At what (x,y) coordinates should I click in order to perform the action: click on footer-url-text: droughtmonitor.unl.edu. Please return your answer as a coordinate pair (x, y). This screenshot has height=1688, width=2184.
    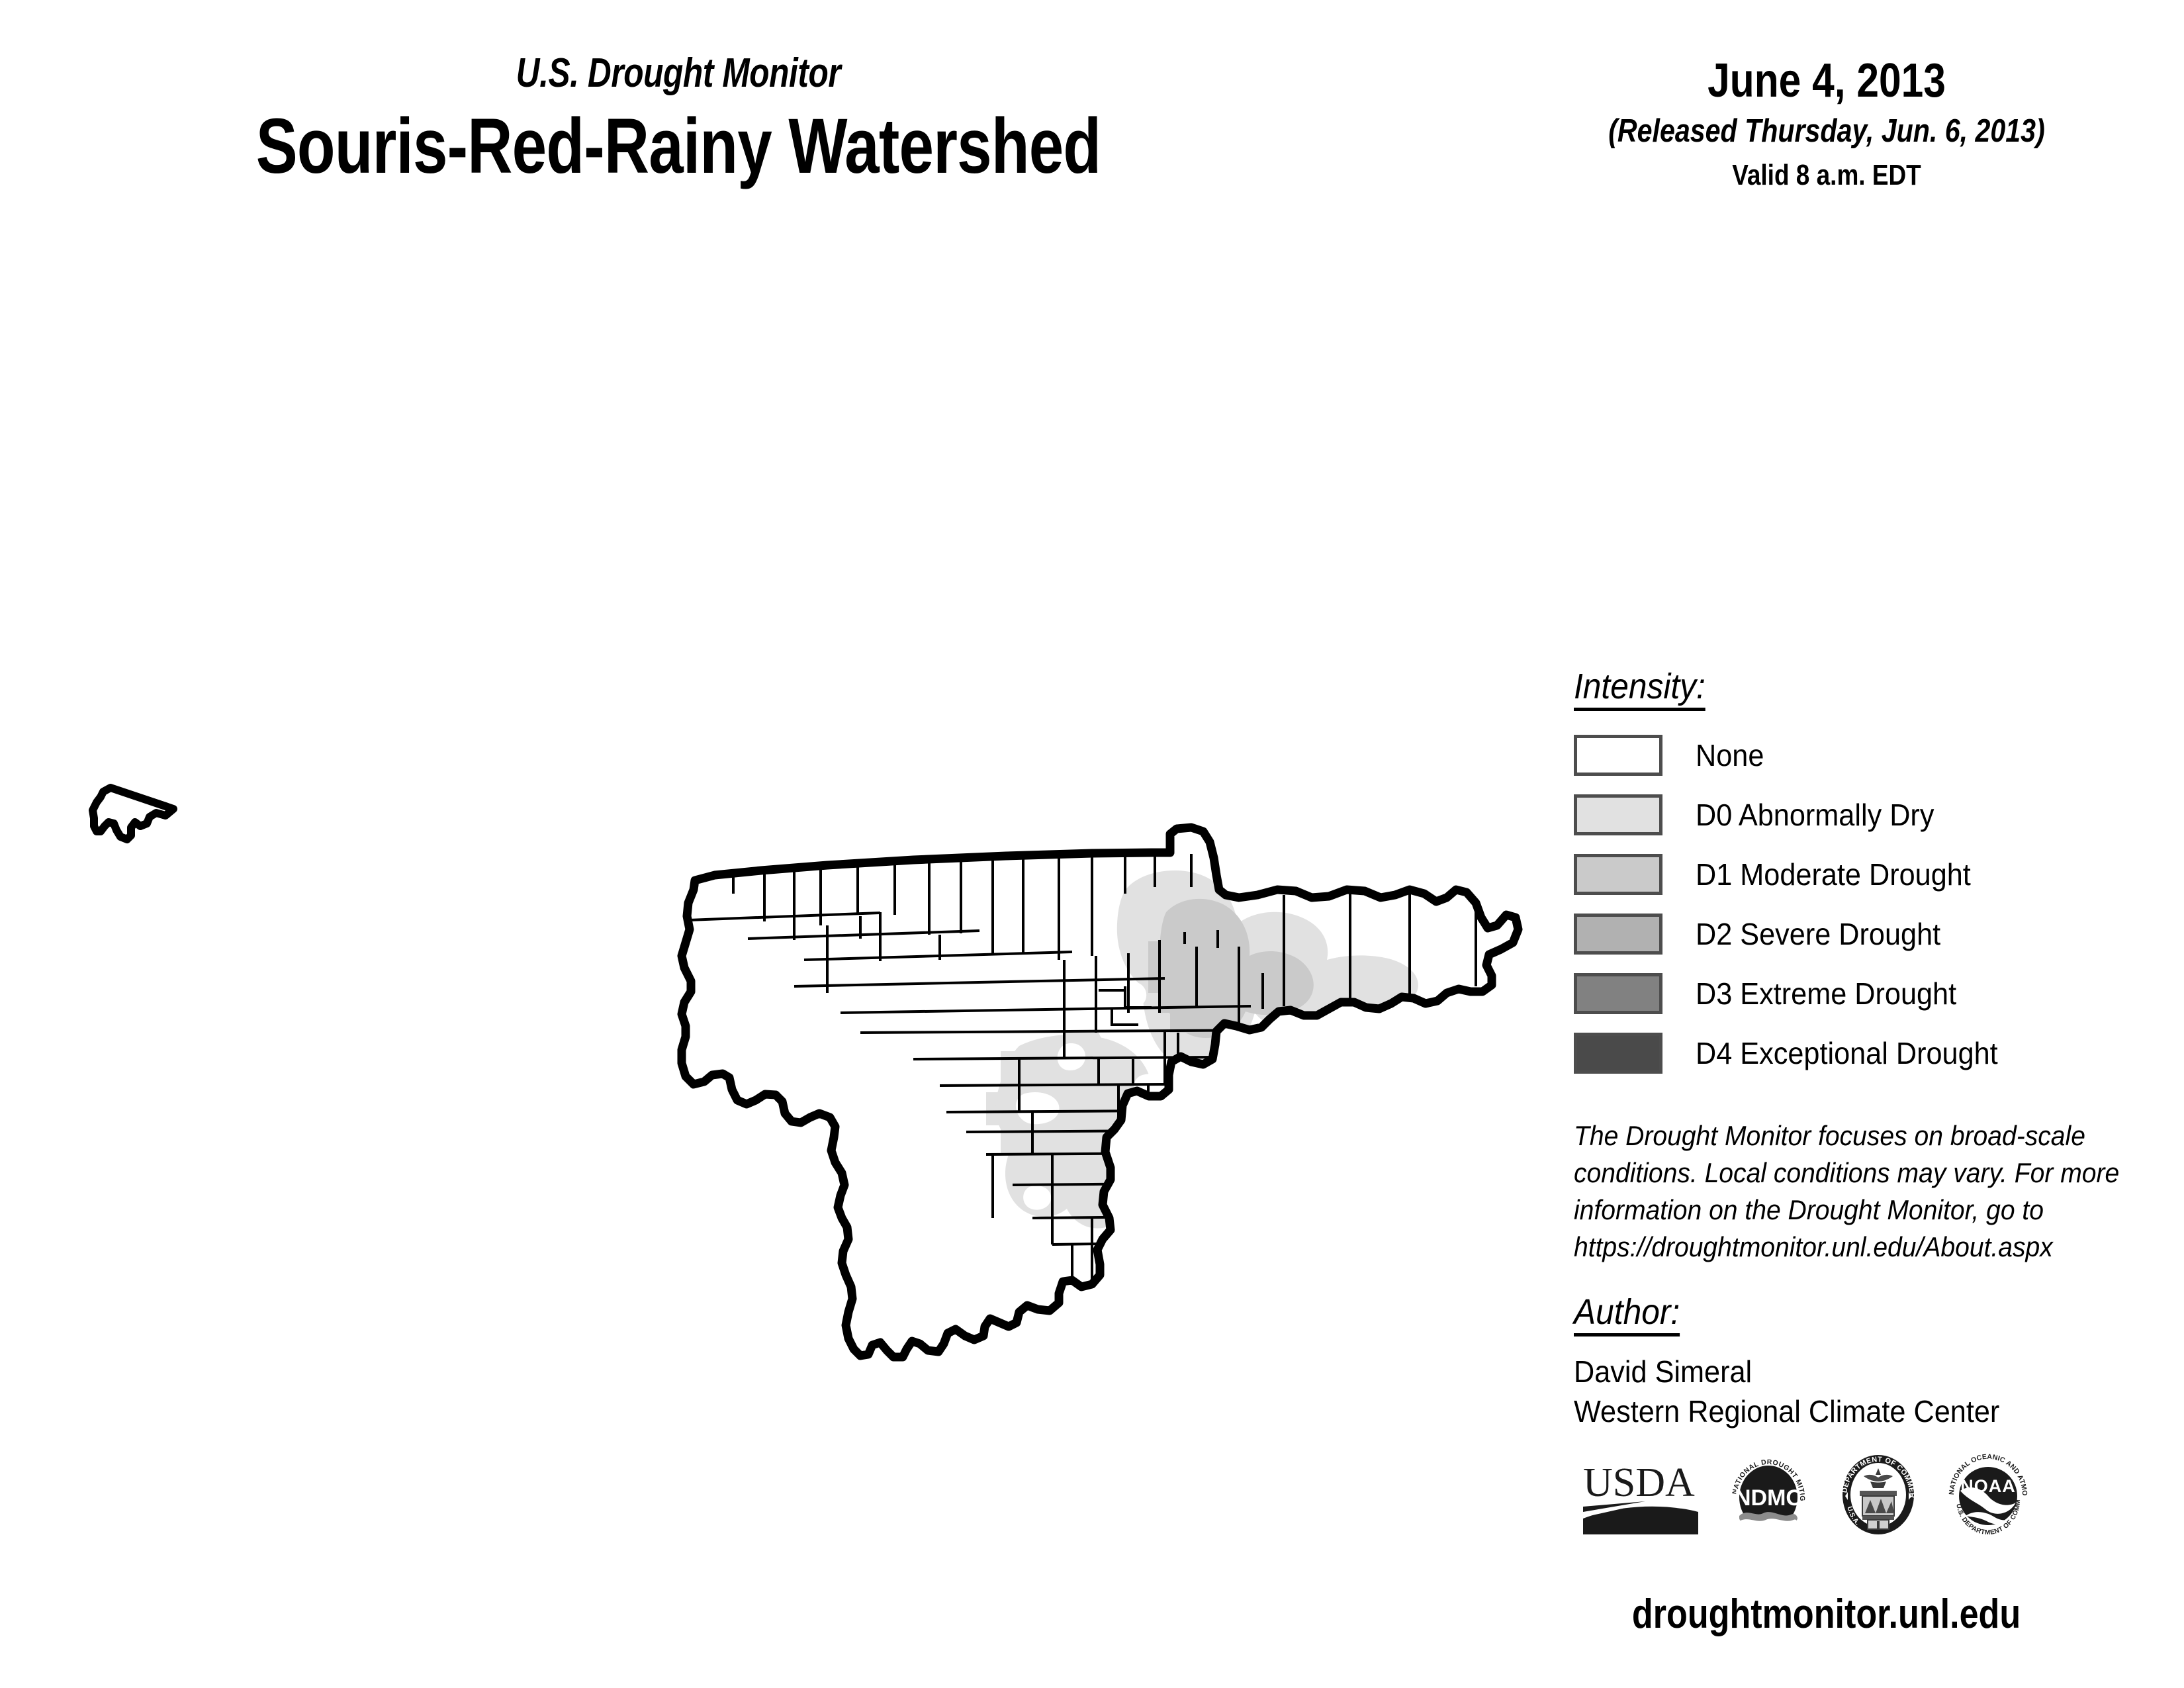
    Looking at the image, I should click on (1826, 1614).